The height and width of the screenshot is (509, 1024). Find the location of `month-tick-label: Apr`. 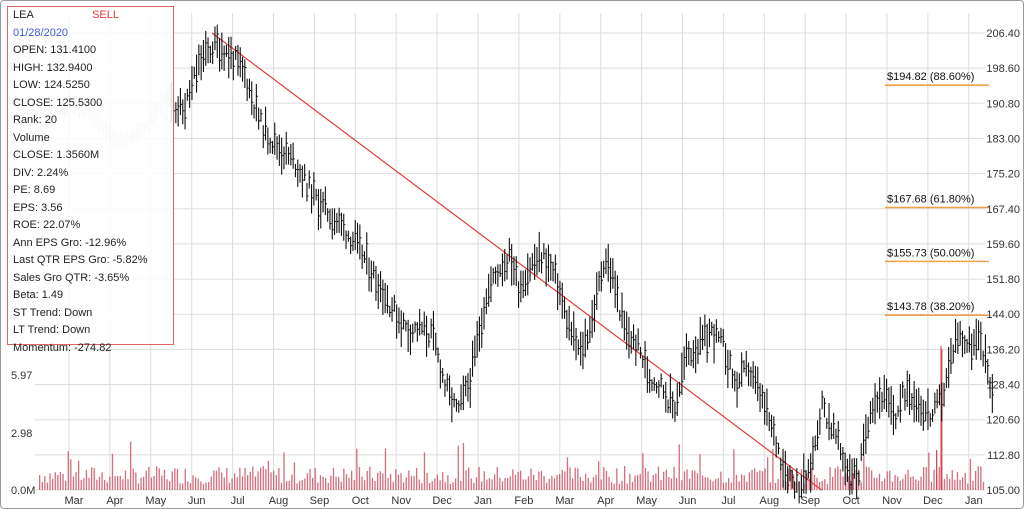

month-tick-label: Apr is located at coordinates (605, 501).